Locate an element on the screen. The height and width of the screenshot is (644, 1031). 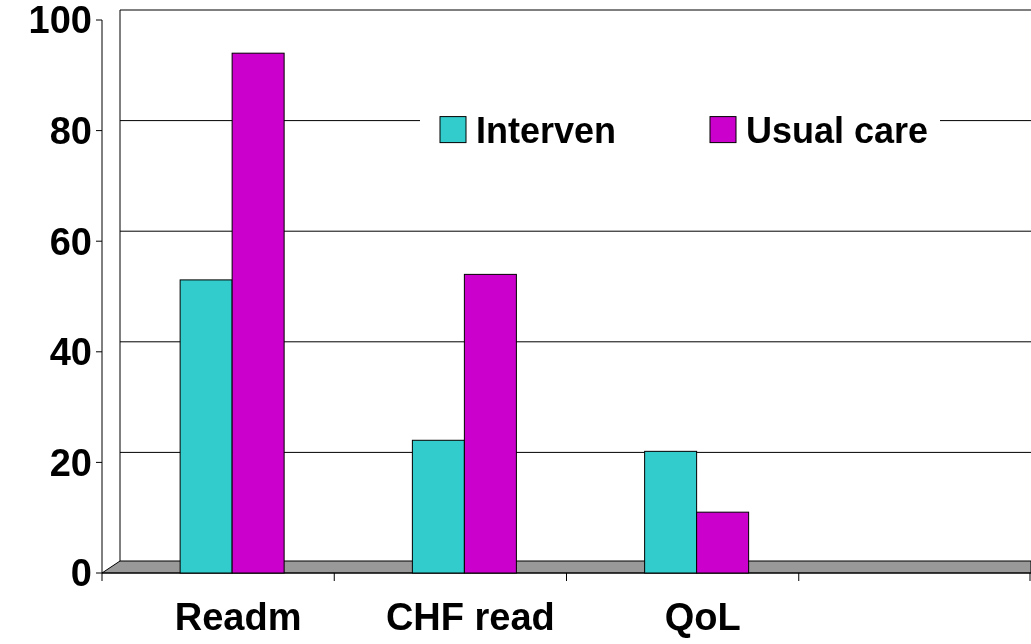
y-tick-label: 100 is located at coordinates (60, 21).